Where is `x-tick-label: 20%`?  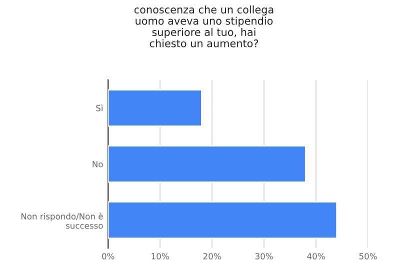
x-tick-label: 20% is located at coordinates (212, 256).